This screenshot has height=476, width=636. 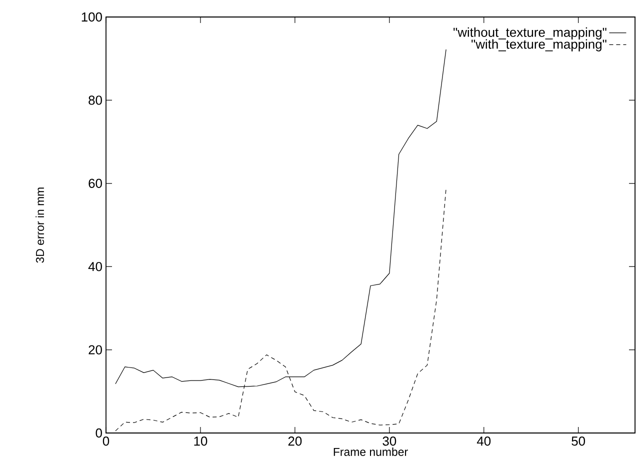 What do you see at coordinates (95, 267) in the screenshot?
I see `y-tick-label: 40` at bounding box center [95, 267].